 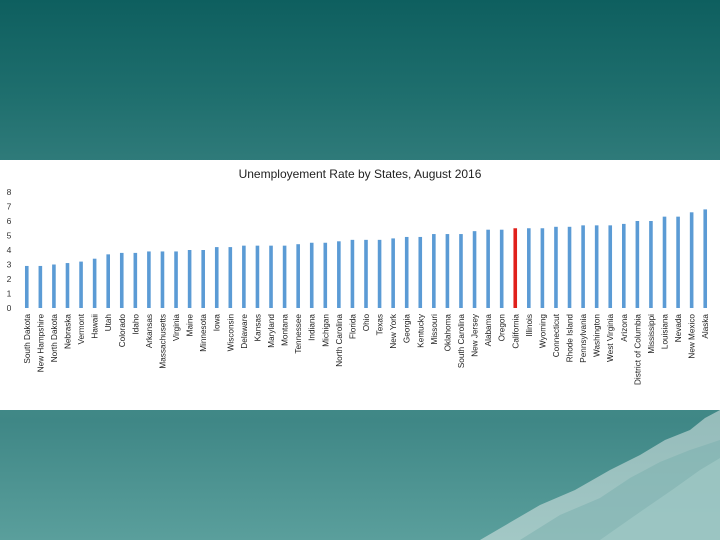 I want to click on x-tick-label: Texas, so click(x=380, y=324).